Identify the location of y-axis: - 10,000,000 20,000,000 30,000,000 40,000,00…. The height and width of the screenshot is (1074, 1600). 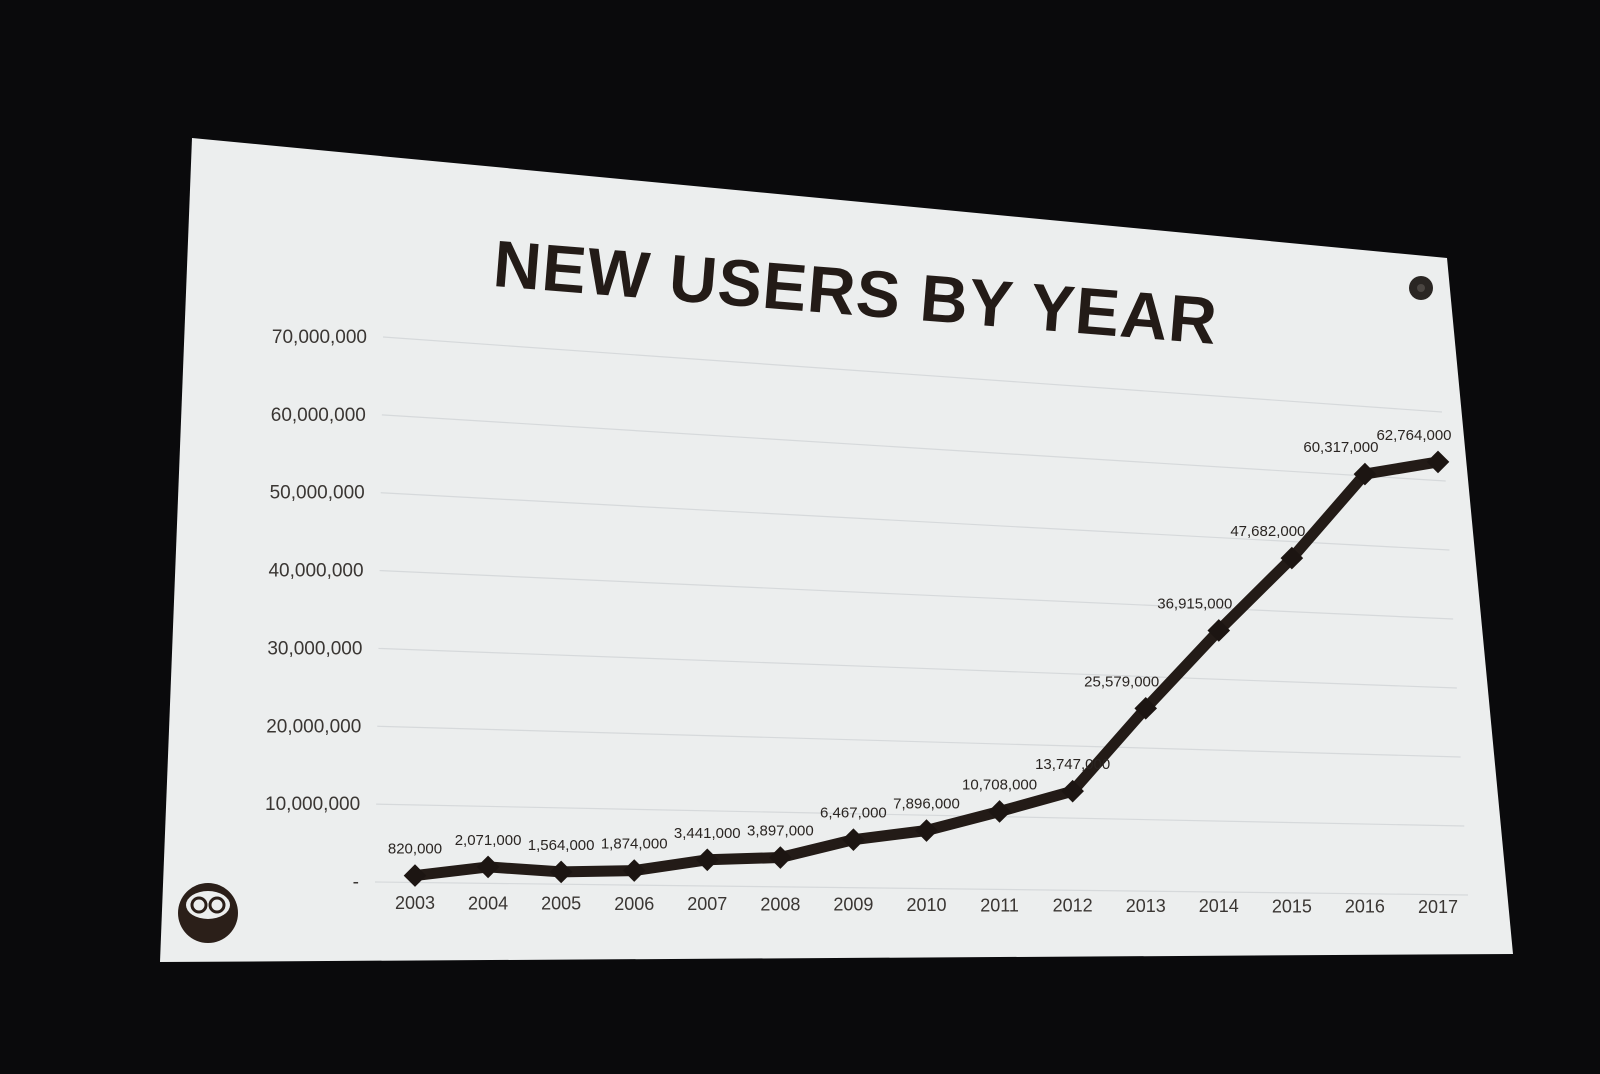
(316, 610).